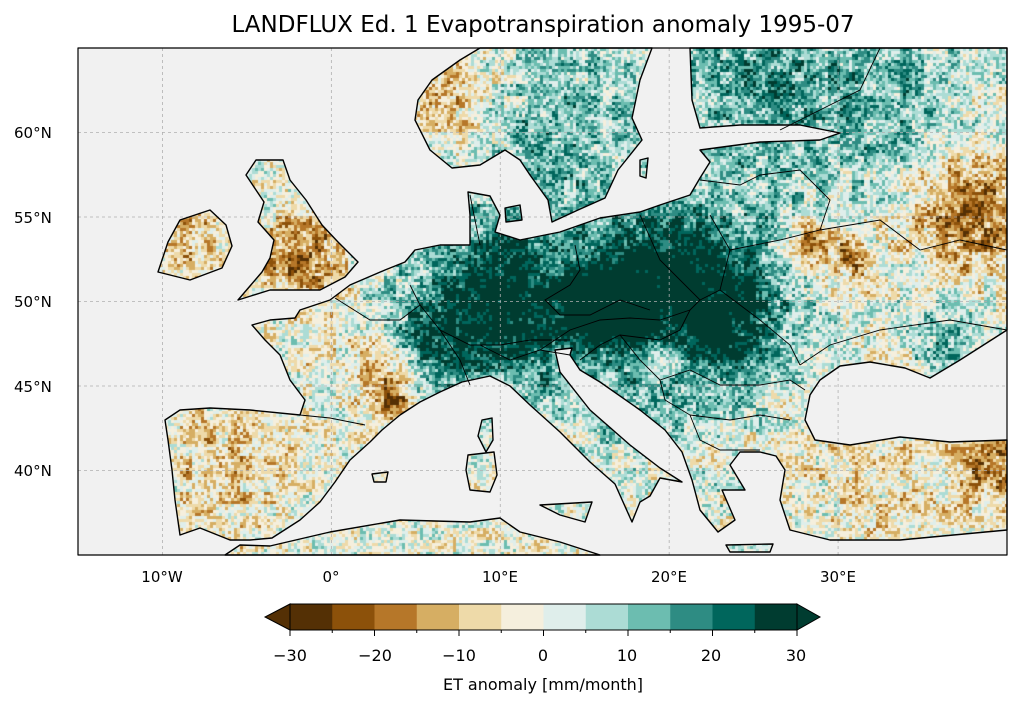 The image size is (1022, 710). What do you see at coordinates (481, 472) in the screenshot?
I see `coastline-sardinia` at bounding box center [481, 472].